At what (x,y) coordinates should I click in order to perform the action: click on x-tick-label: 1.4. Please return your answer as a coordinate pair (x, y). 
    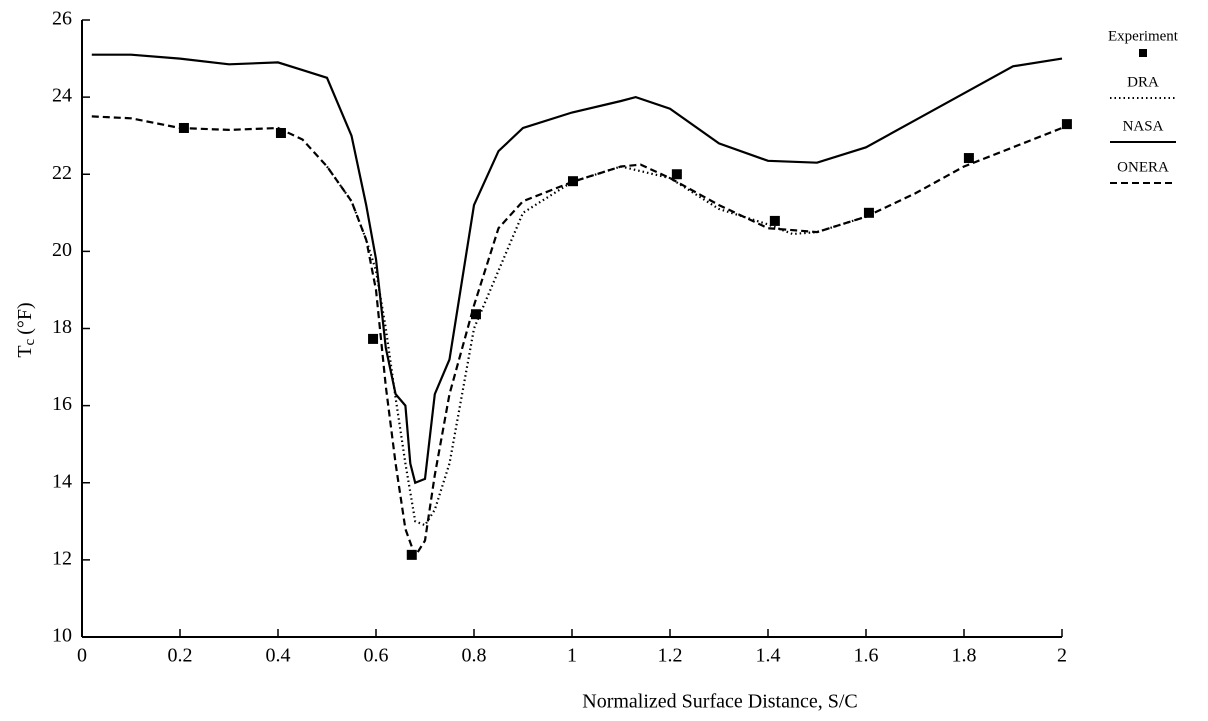
    Looking at the image, I should click on (768, 656).